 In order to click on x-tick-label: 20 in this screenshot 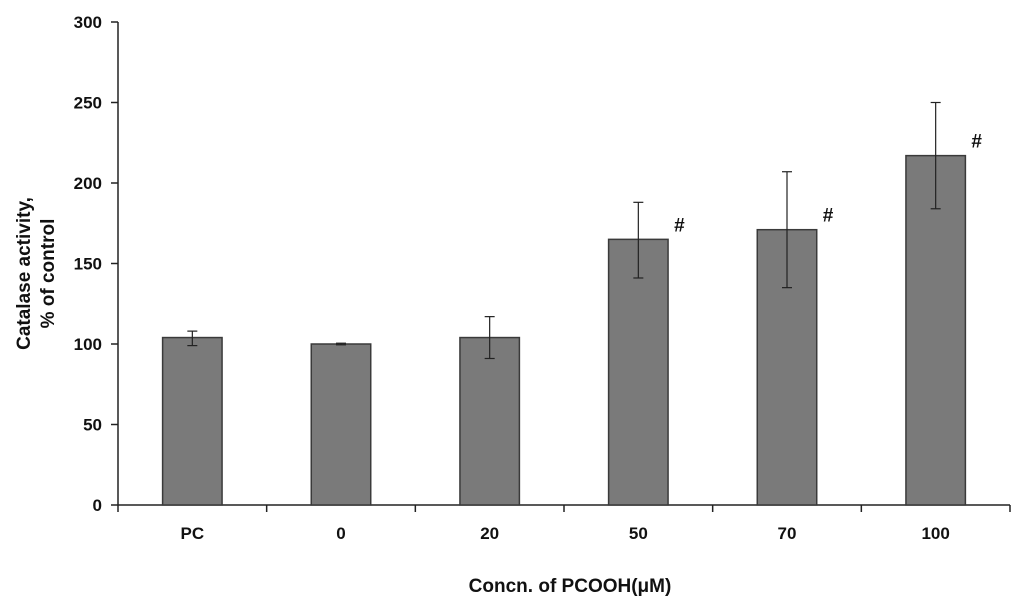, I will do `click(489, 533)`.